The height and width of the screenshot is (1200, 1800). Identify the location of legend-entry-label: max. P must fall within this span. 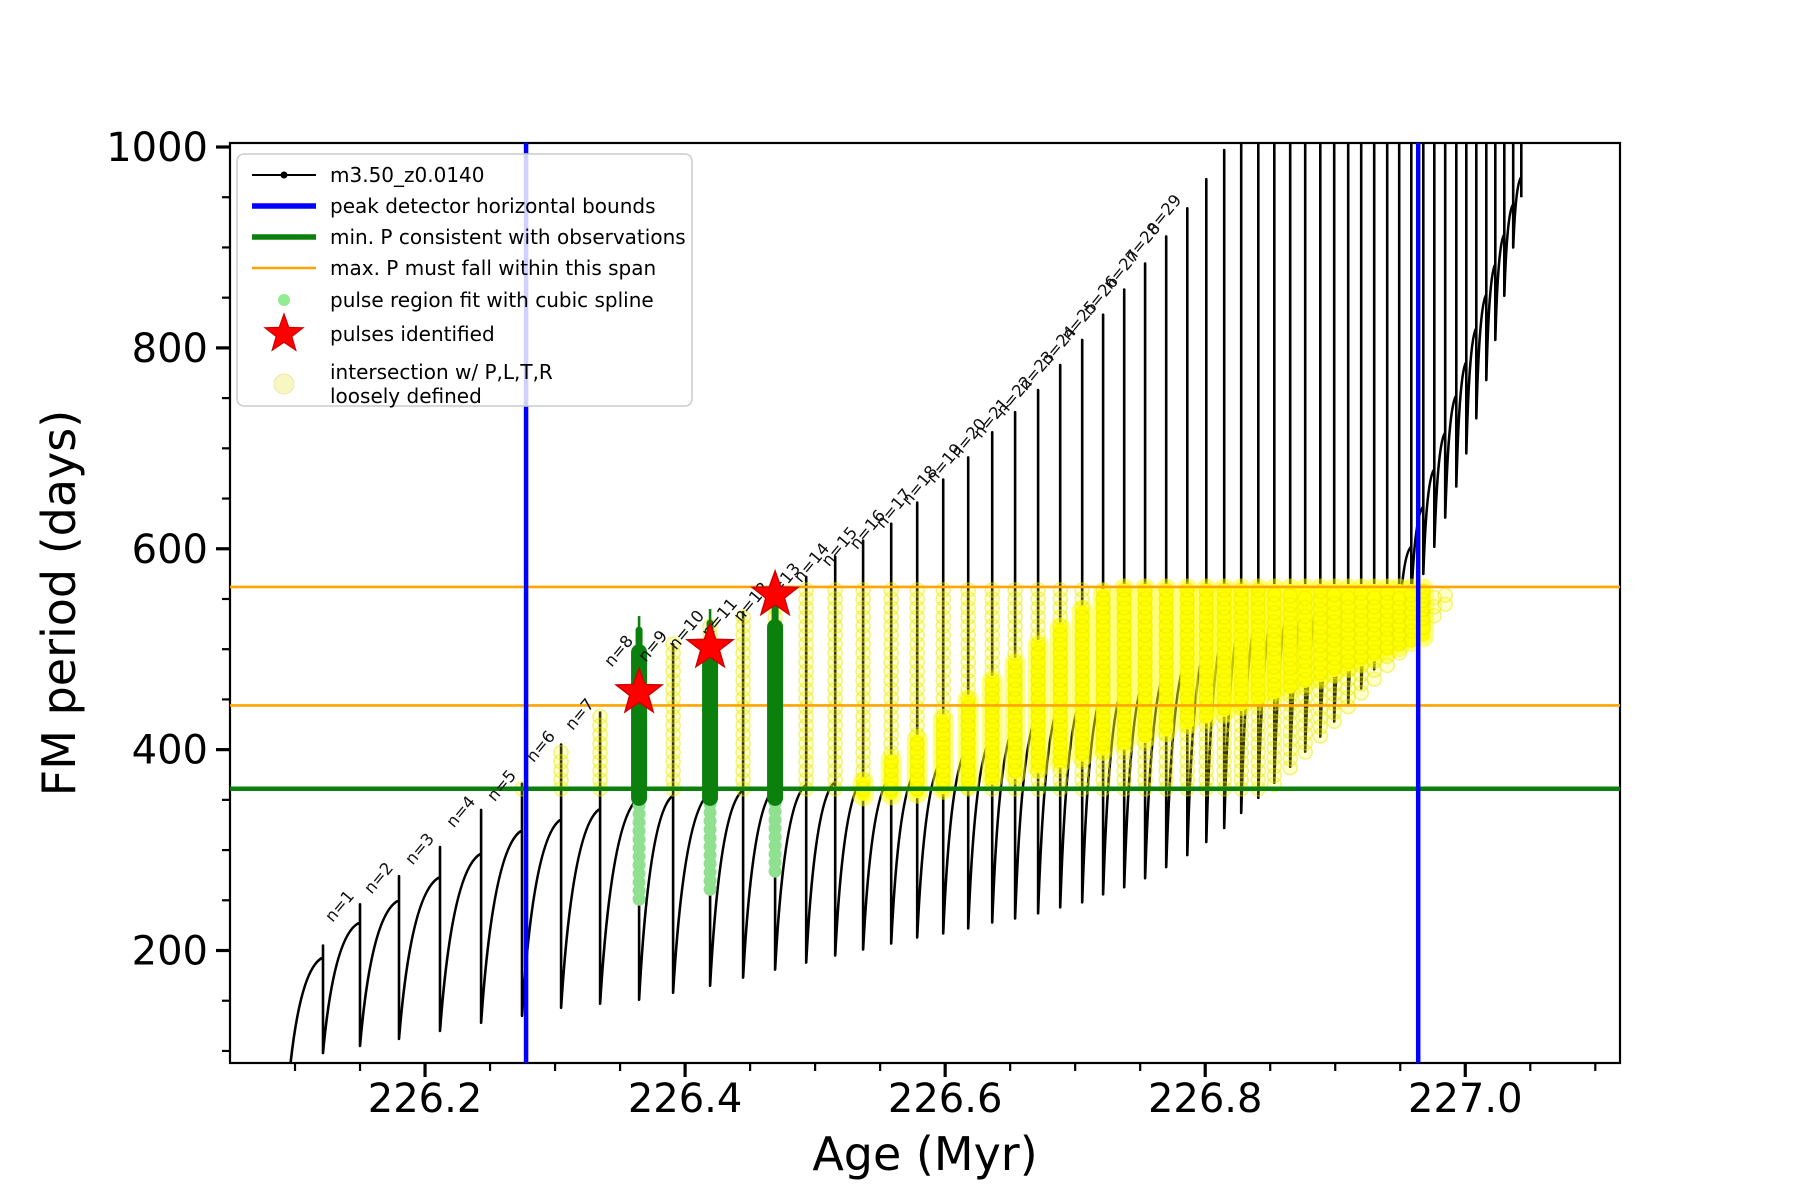
(493, 268).